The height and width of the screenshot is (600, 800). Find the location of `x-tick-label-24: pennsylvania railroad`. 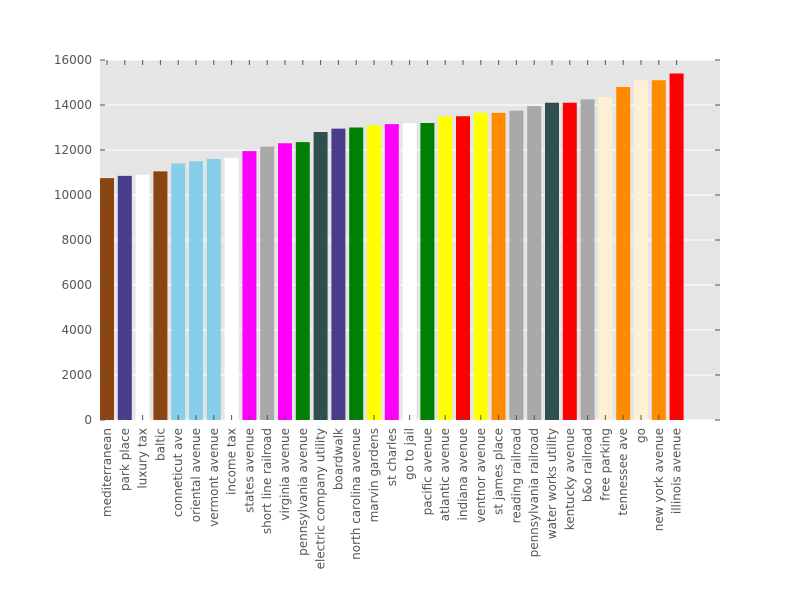

x-tick-label-24: pennsylvania railroad is located at coordinates (534, 492).